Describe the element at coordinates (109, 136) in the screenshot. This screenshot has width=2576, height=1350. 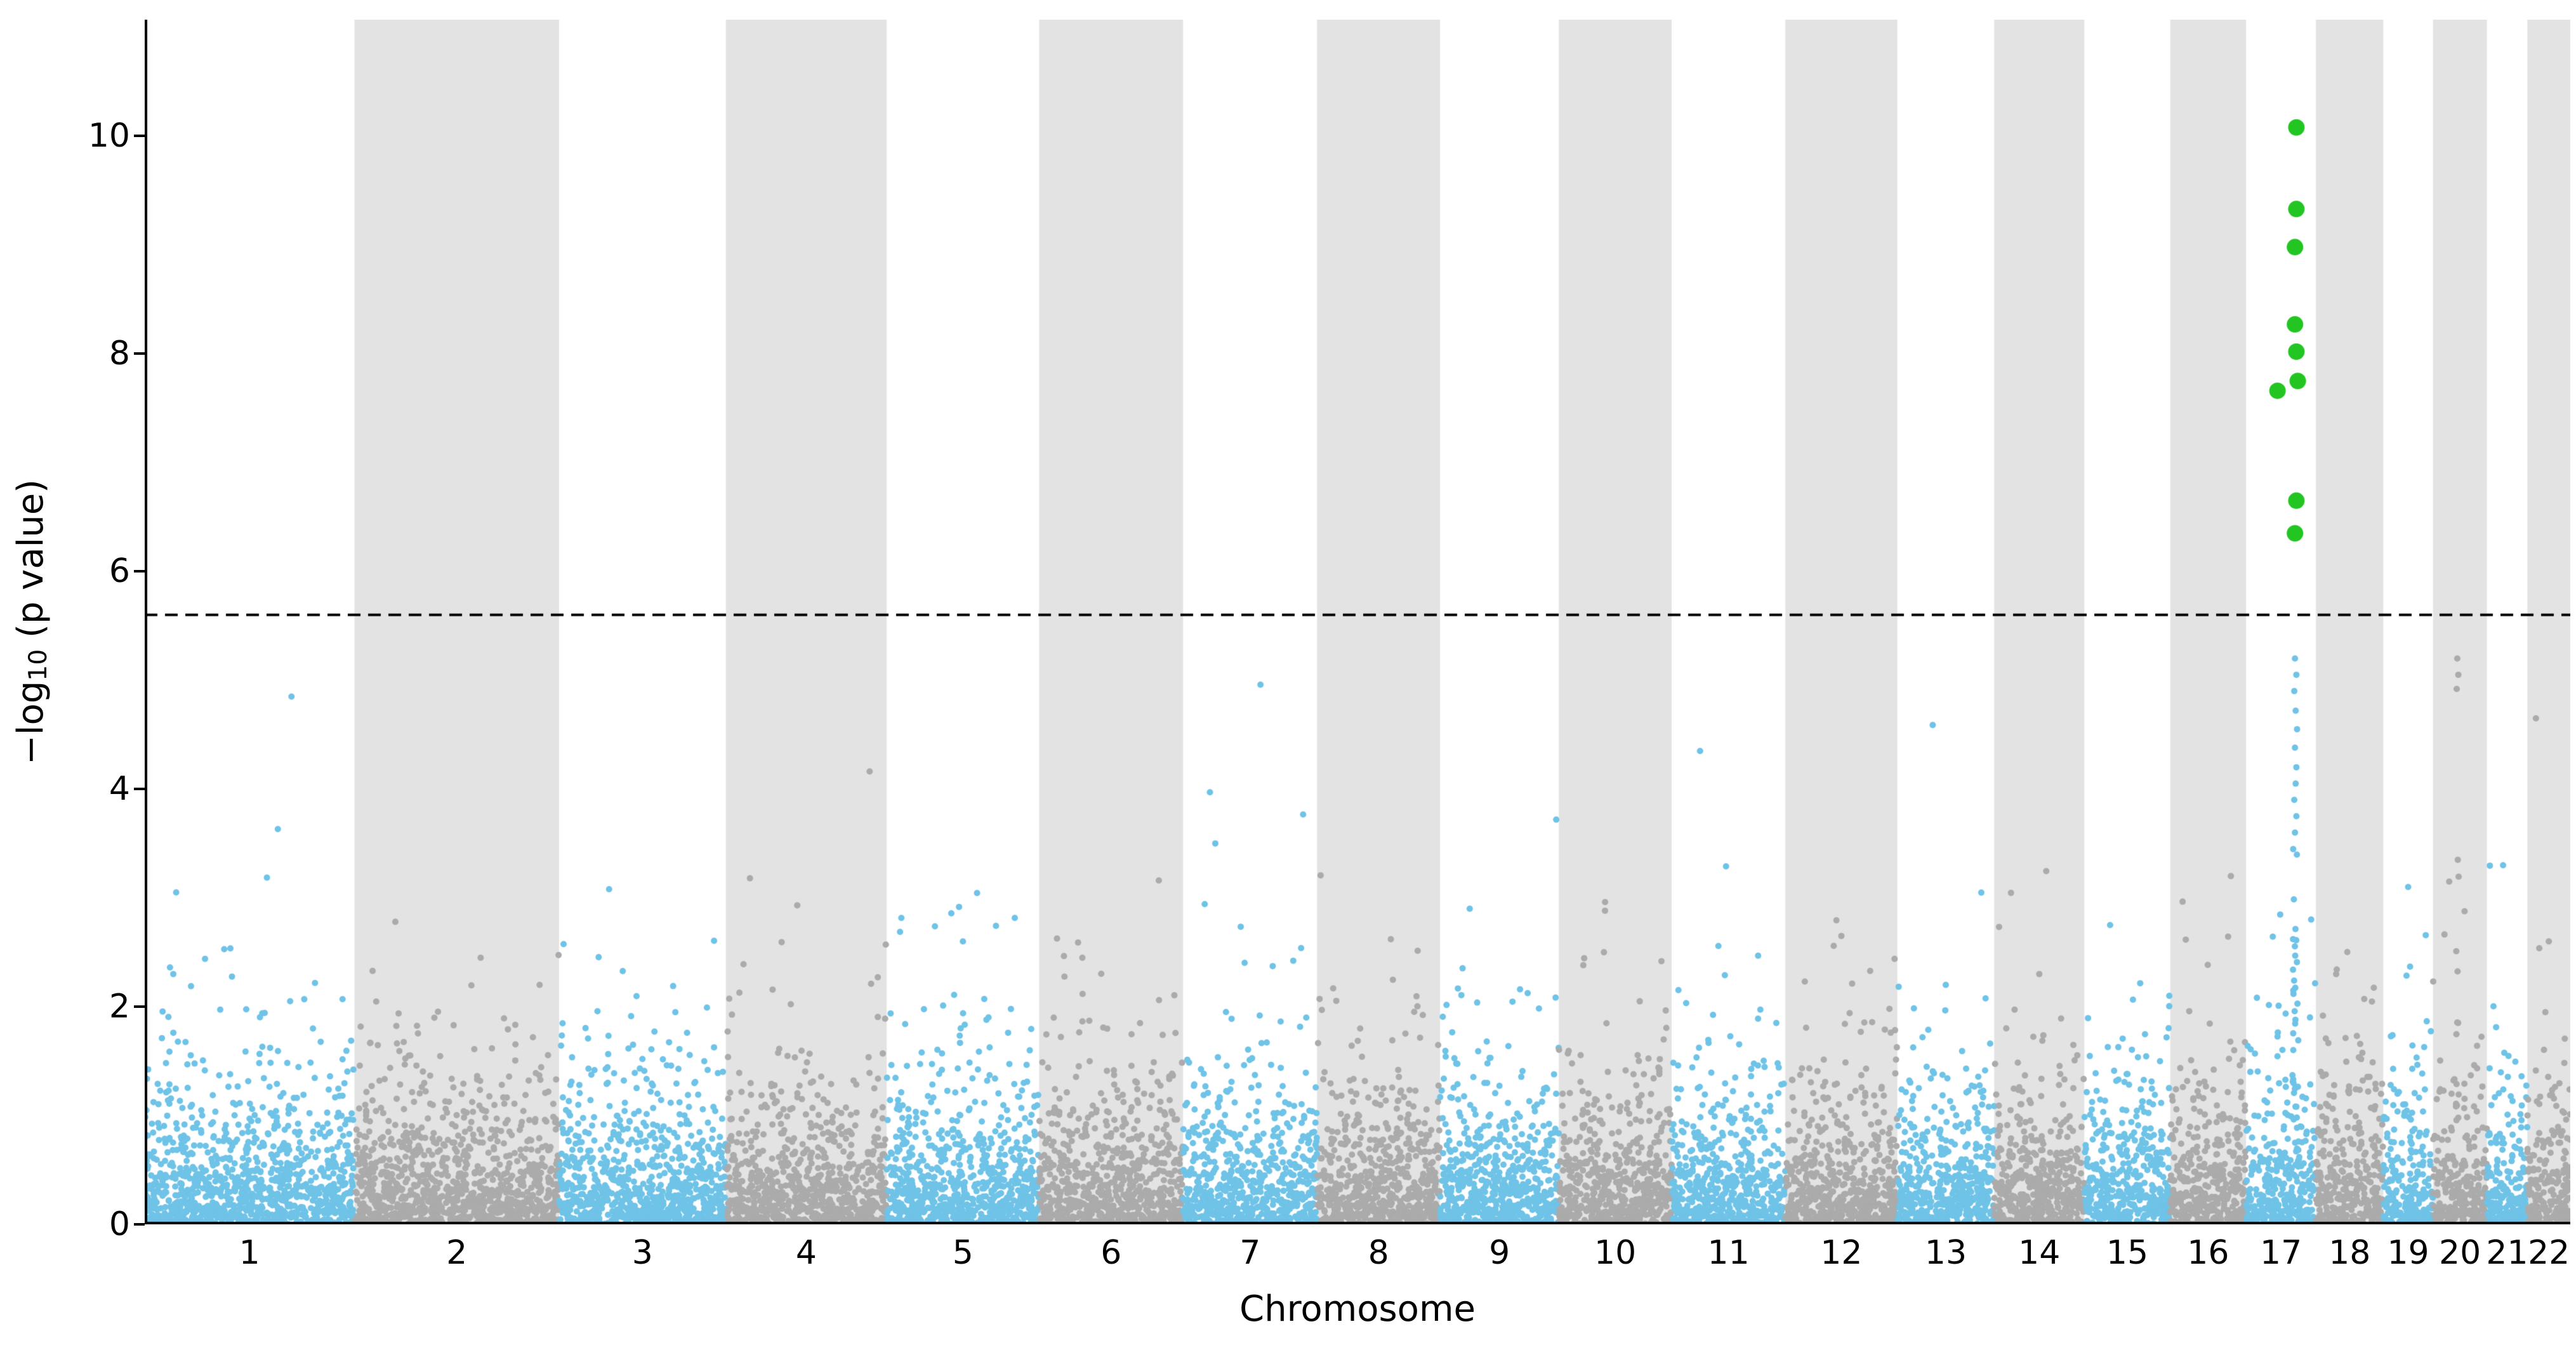
I see `y-tick-label: 10` at that location.